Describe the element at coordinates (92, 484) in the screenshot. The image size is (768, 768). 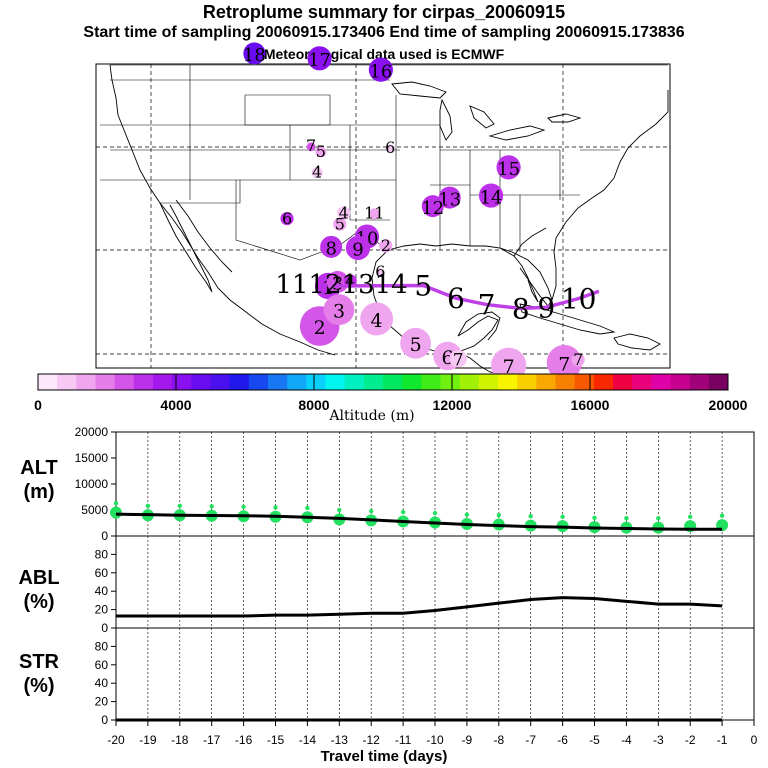
I see `y-tick-label: 10000` at that location.